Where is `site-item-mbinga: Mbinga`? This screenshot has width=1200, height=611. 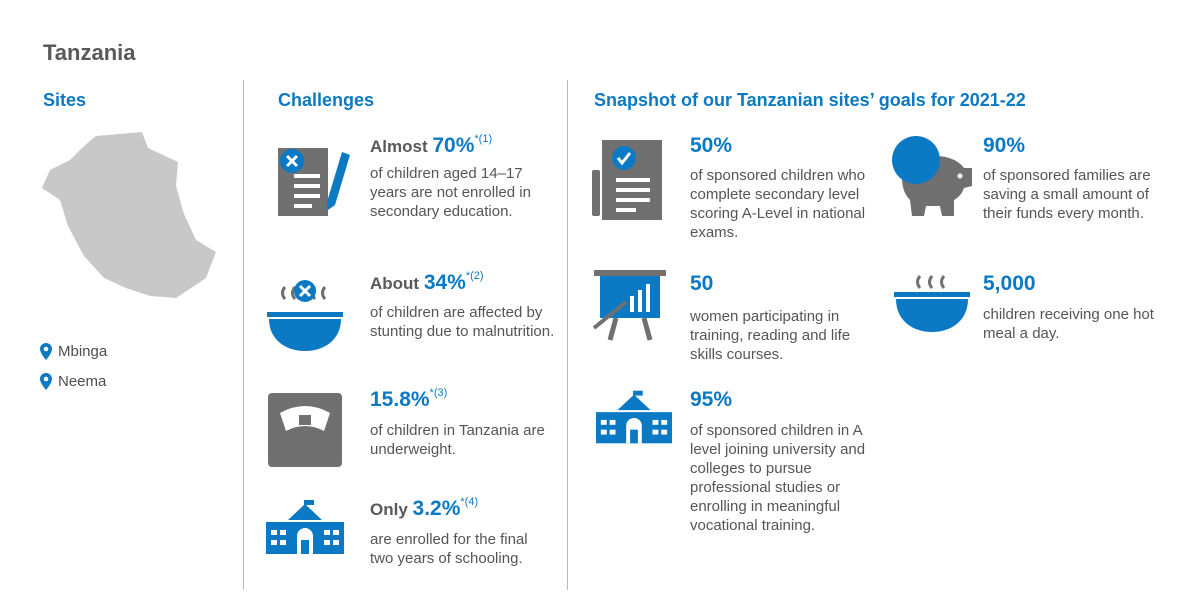
site-item-mbinga: Mbinga is located at coordinates (73, 351).